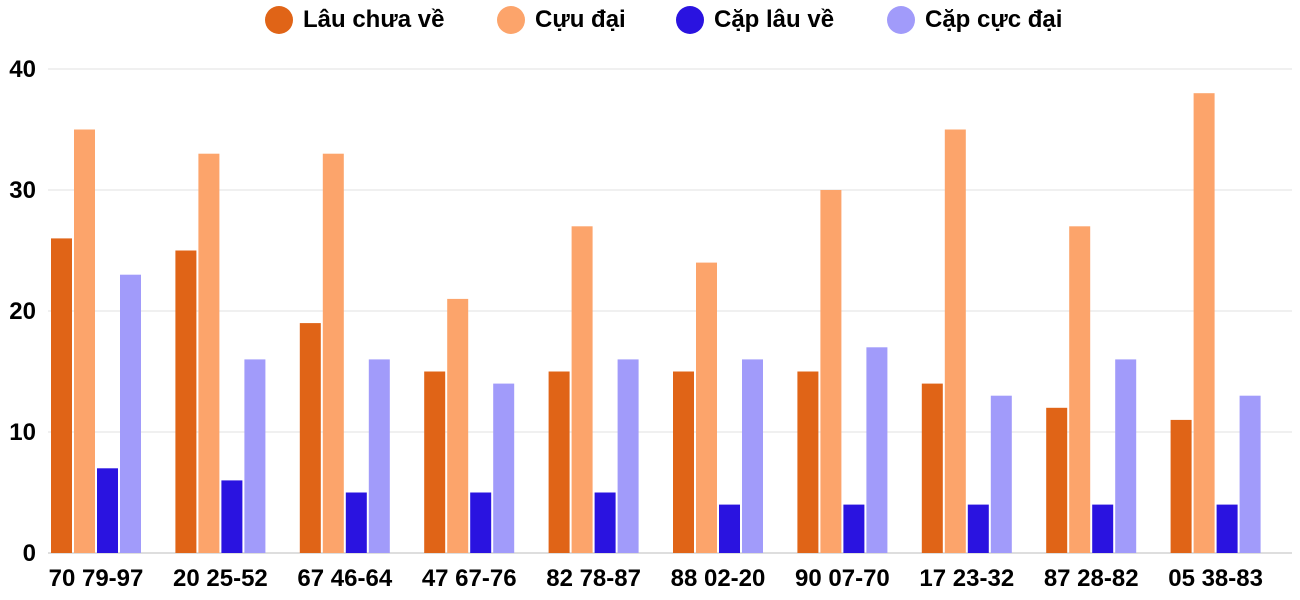 The image size is (1300, 600). Describe the element at coordinates (718, 578) in the screenshot. I see `x-tick-label: 88 02-20` at that location.